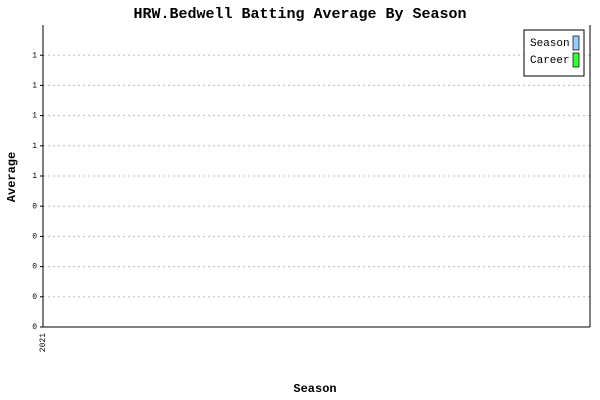 The height and width of the screenshot is (400, 600). What do you see at coordinates (550, 44) in the screenshot?
I see `legend-label: Season` at bounding box center [550, 44].